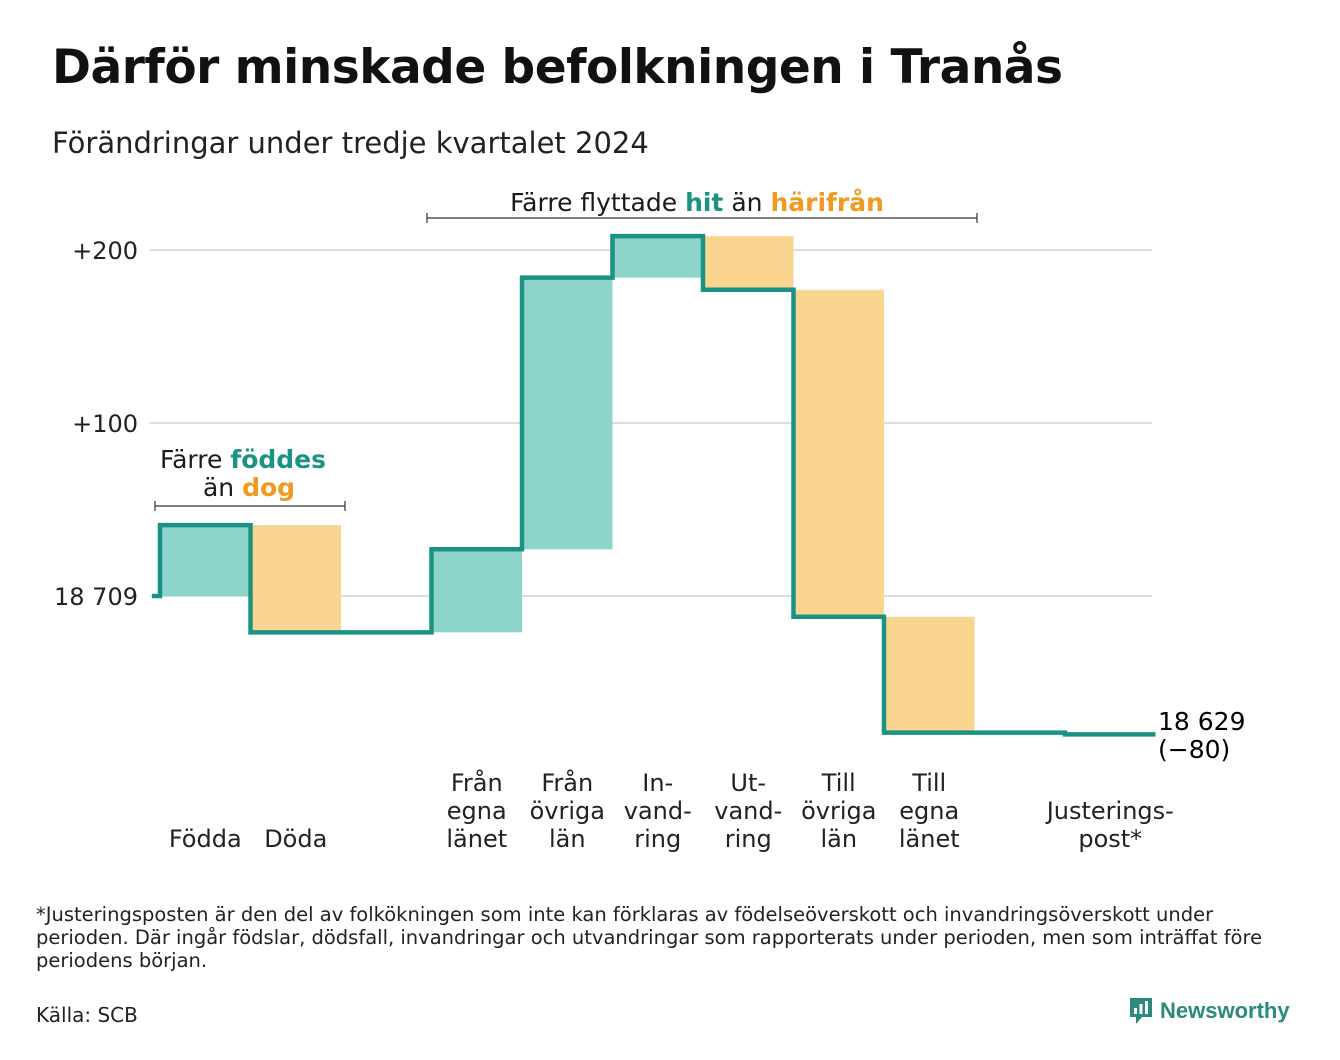 The width and height of the screenshot is (1340, 1060). What do you see at coordinates (557, 67) in the screenshot?
I see `chart-title: Därför minskade befolkningen i Tranås` at bounding box center [557, 67].